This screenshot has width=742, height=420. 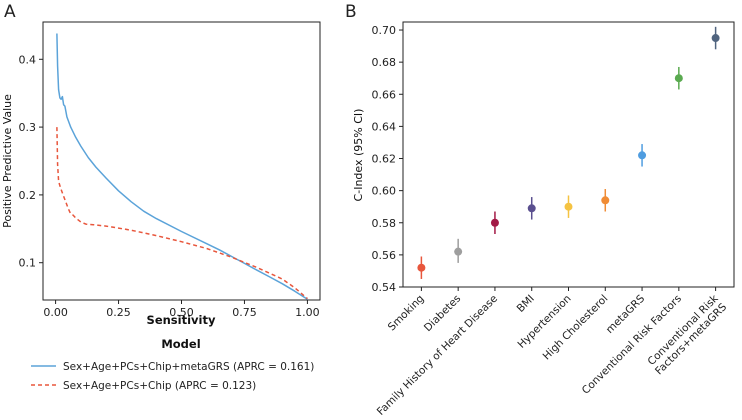 I want to click on y-tick-label: 0.64, so click(x=384, y=126).